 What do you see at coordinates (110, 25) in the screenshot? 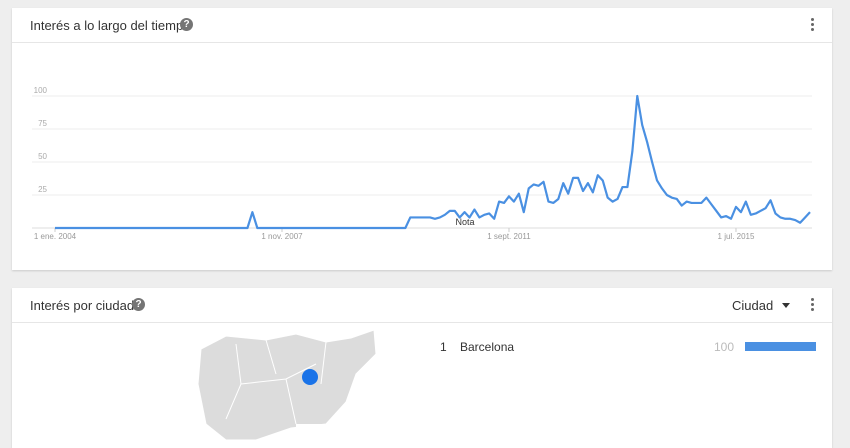
I see `card-title: Interés a lo largo del tiempo` at bounding box center [110, 25].